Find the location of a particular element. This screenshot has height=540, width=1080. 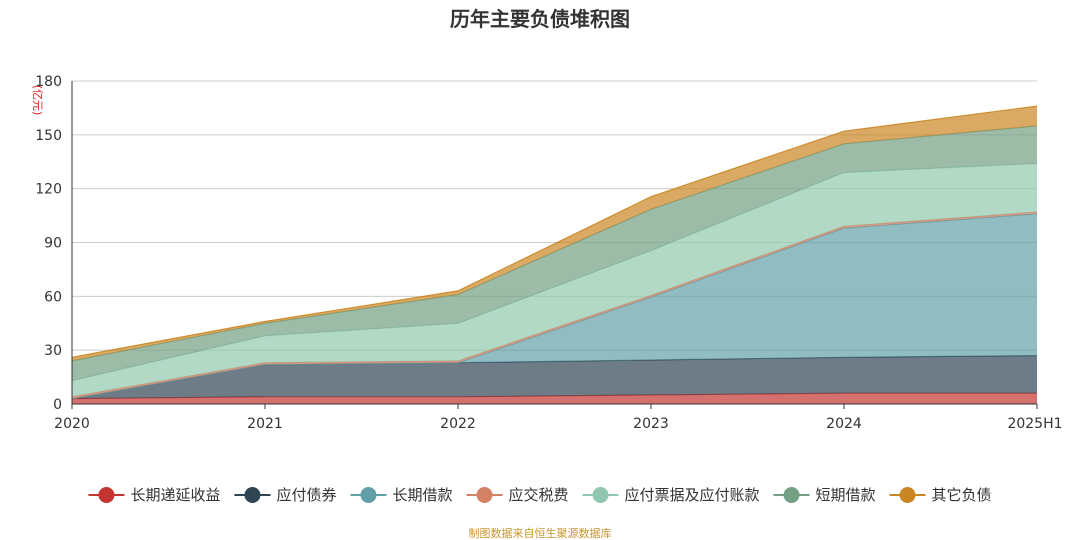

legend-item-7: 其它负债 is located at coordinates (940, 495).